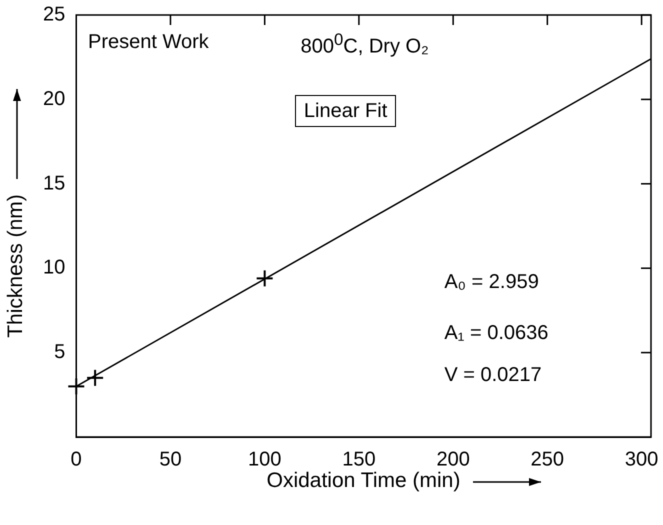 The image size is (663, 525). I want to click on x-tick-label: 100, so click(265, 459).